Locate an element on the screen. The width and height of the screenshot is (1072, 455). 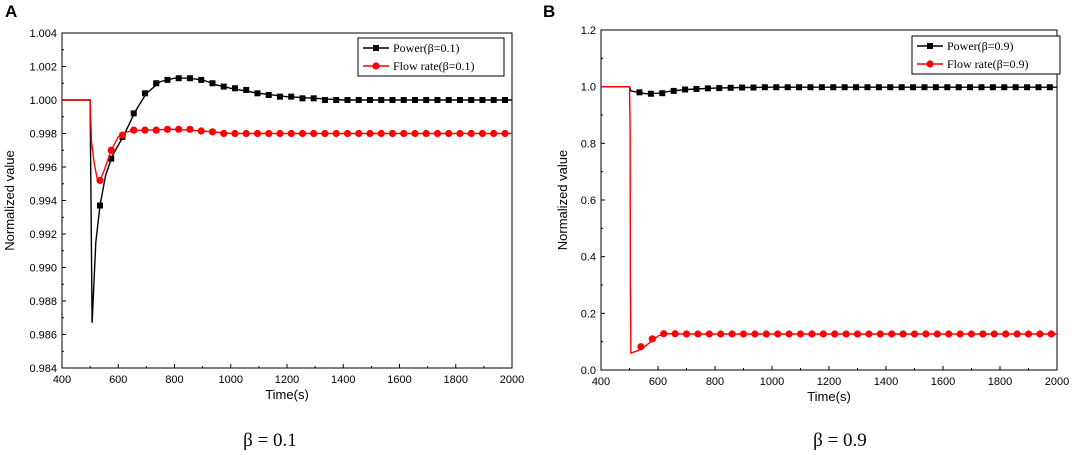
series-power is located at coordinates (829, 90).